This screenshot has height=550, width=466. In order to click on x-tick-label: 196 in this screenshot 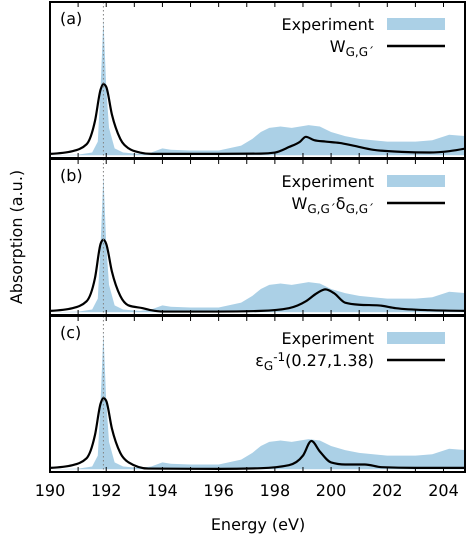, I will do `click(218, 490)`.